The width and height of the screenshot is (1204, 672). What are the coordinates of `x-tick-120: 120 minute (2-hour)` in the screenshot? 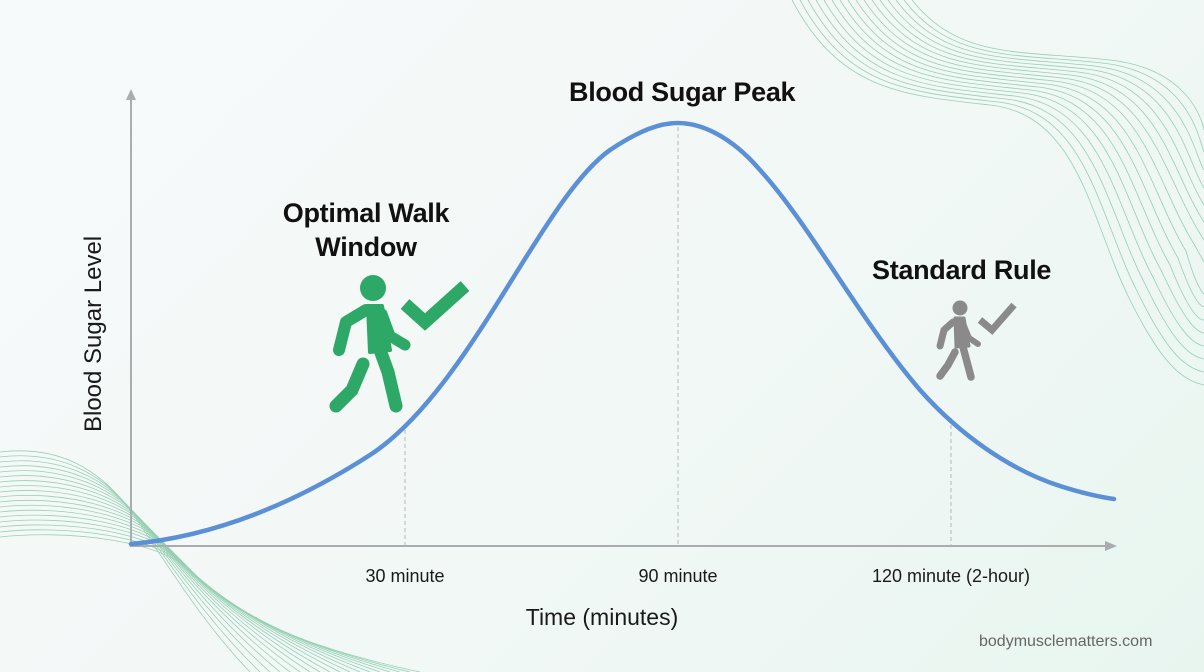 It's located at (951, 576).